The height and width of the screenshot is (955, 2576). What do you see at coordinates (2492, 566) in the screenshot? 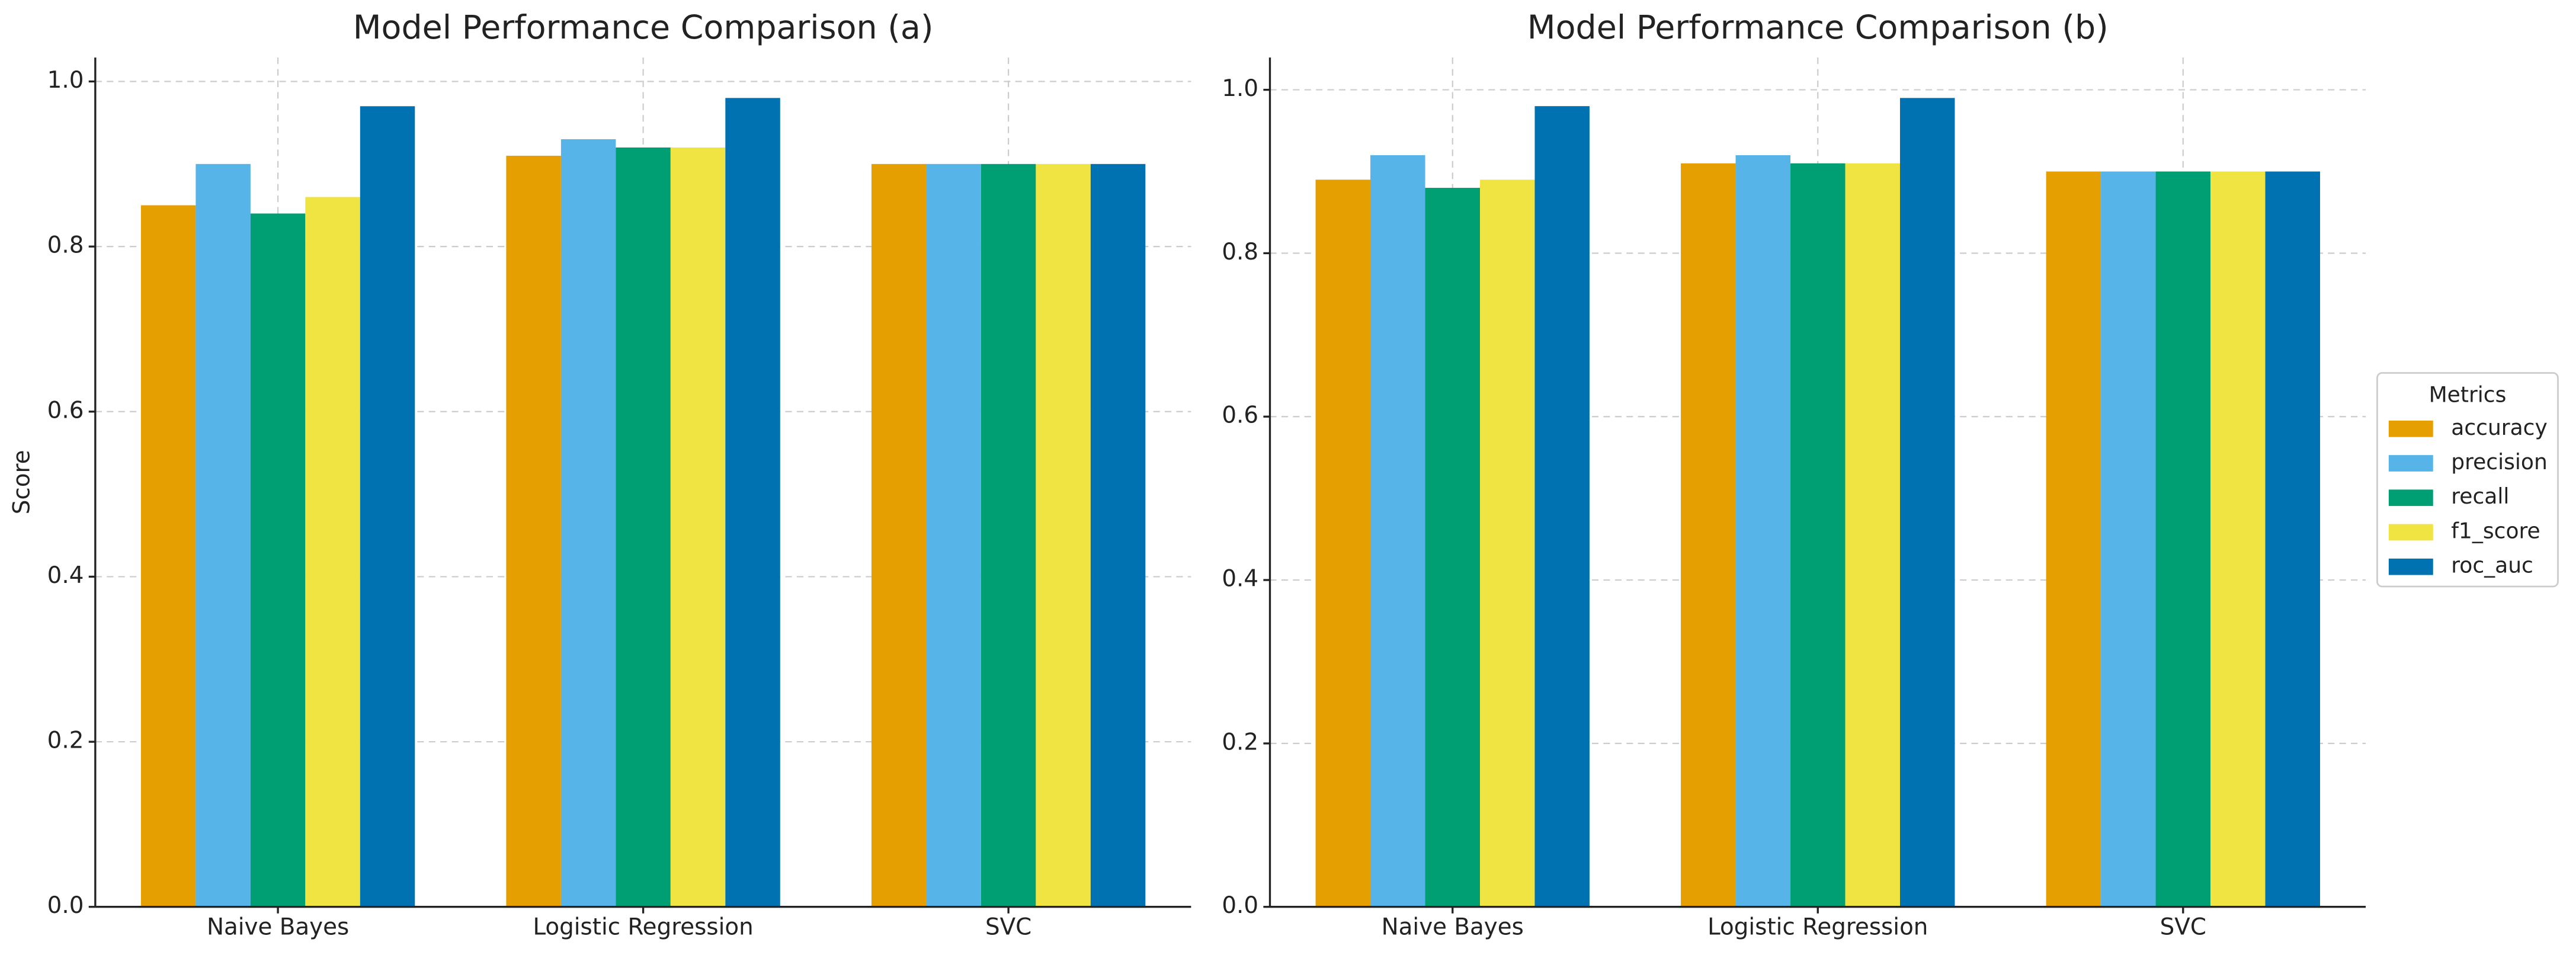
I see `legend-label: roc_auc` at bounding box center [2492, 566].